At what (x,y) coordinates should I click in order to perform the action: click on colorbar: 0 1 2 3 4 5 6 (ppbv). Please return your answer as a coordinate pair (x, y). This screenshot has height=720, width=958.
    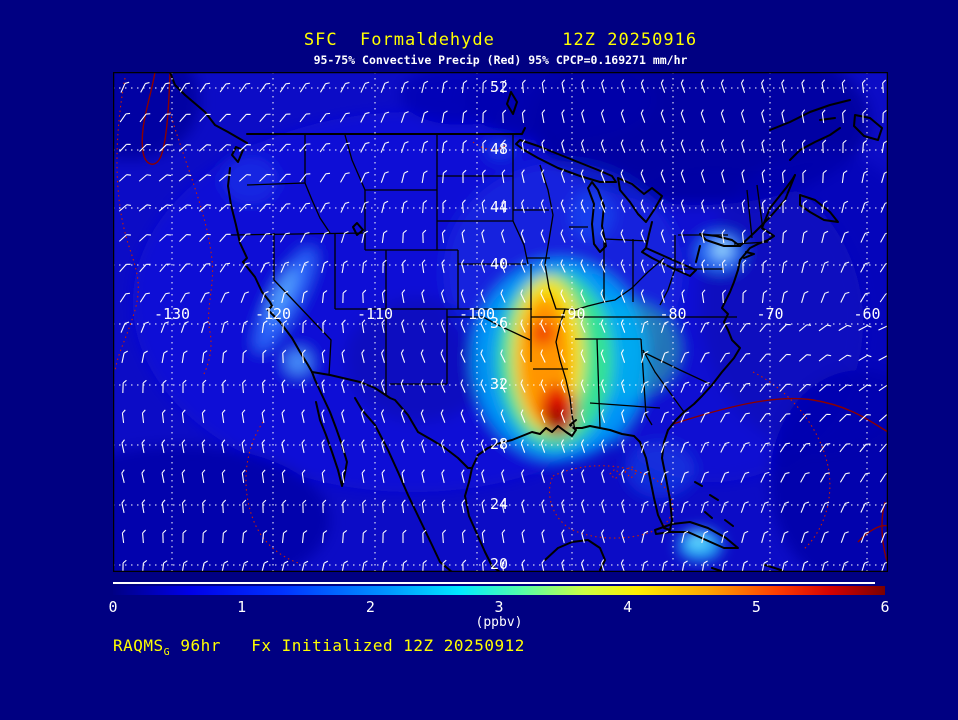
    Looking at the image, I should click on (499, 607).